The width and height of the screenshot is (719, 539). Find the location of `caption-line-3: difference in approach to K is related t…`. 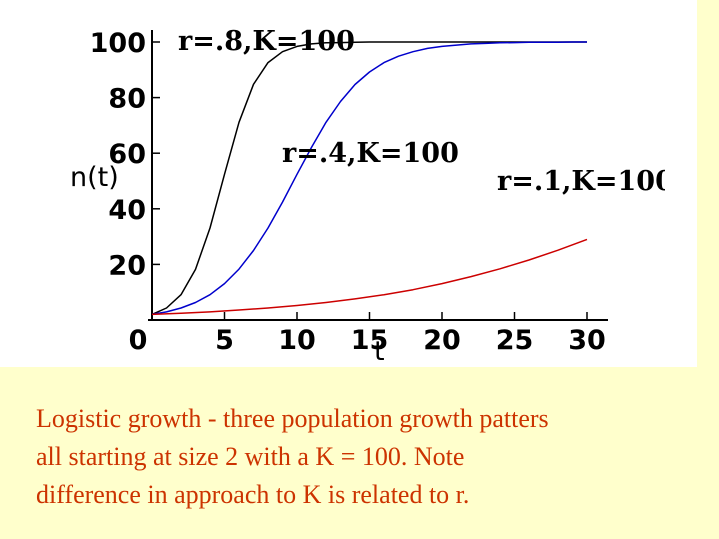

caption-line-3: difference in approach to K is related t… is located at coordinates (253, 494).